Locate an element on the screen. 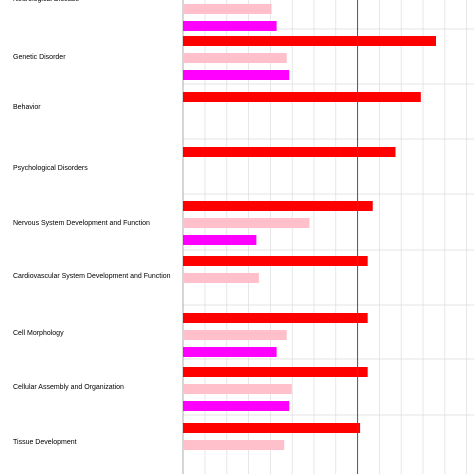 The image size is (474, 474). category-label: Nervous System Development and Function is located at coordinates (81, 223).